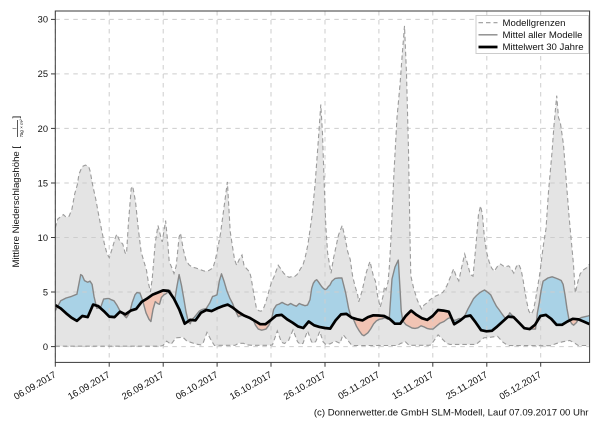 Image resolution: width=600 pixels, height=425 pixels. What do you see at coordinates (43, 74) in the screenshot?
I see `svg-text: 25` at bounding box center [43, 74].